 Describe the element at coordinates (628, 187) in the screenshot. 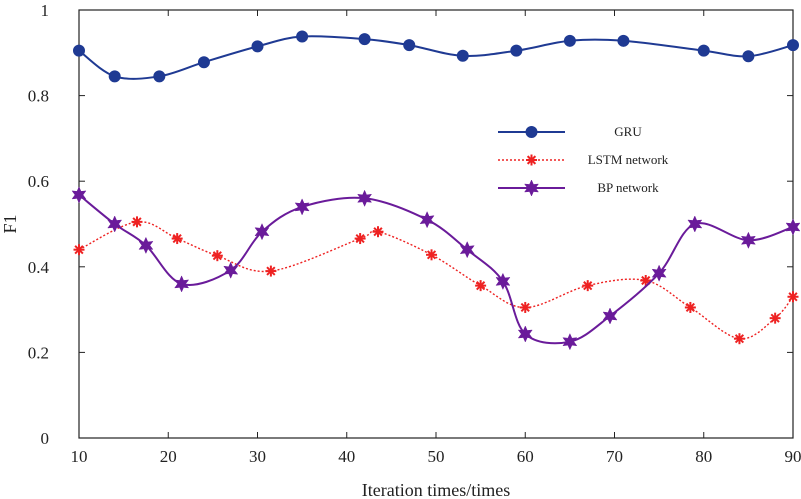

I see `legend-label-bp-network: BP network` at that location.